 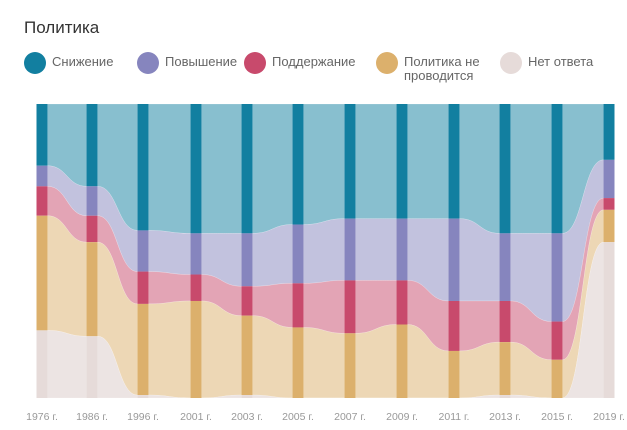 What do you see at coordinates (557, 417) in the screenshot?
I see `x-tick-label: 2015 г.` at bounding box center [557, 417].